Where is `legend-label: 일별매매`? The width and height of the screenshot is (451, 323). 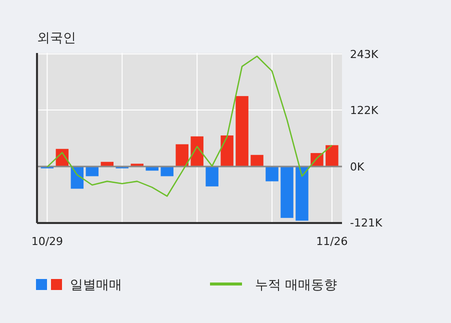 legend-label: 일별매매 is located at coordinates (96, 285).